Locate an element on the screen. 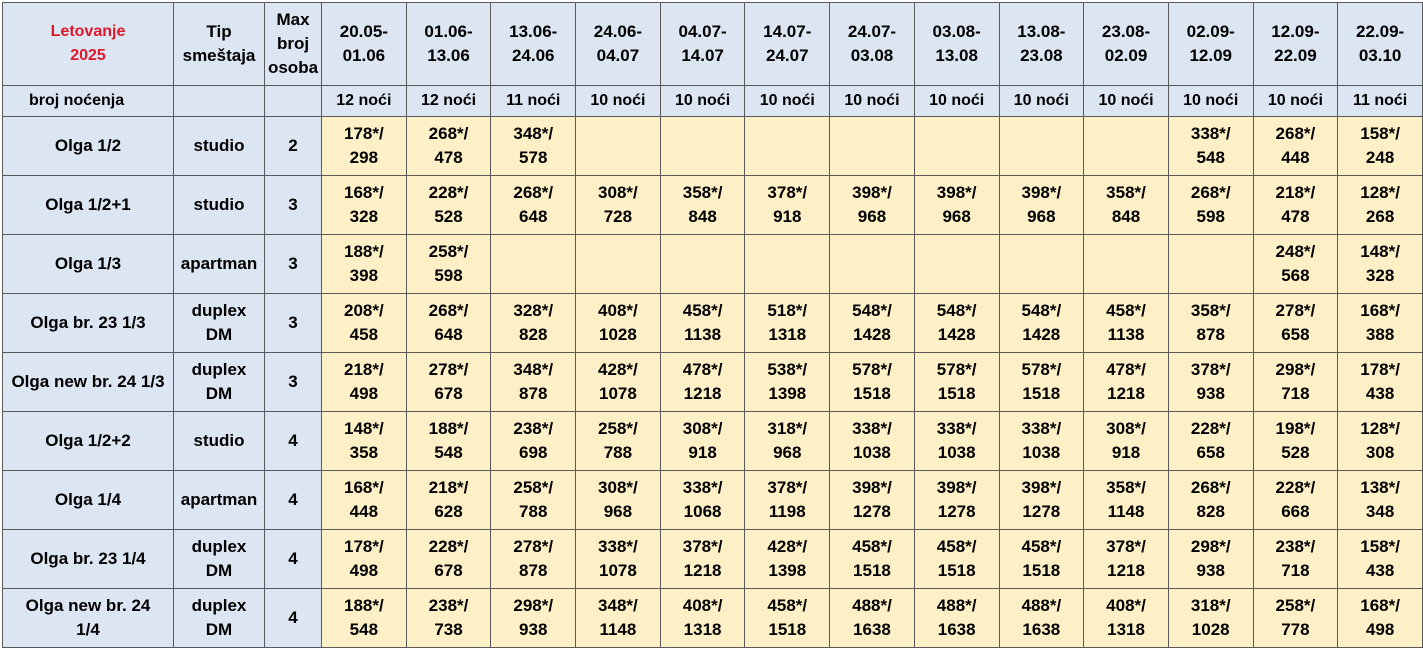  price-cell: 148*/ 328 is located at coordinates (1380, 264).